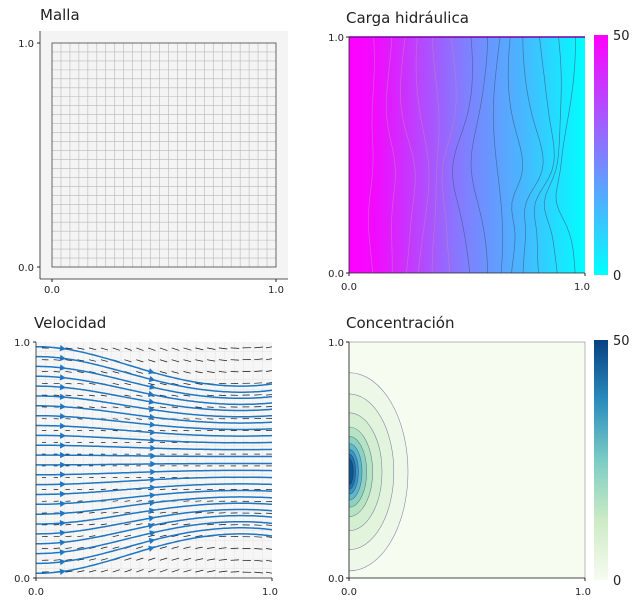  I want to click on mesh-xtick-label-right: 1.0, so click(276, 290).